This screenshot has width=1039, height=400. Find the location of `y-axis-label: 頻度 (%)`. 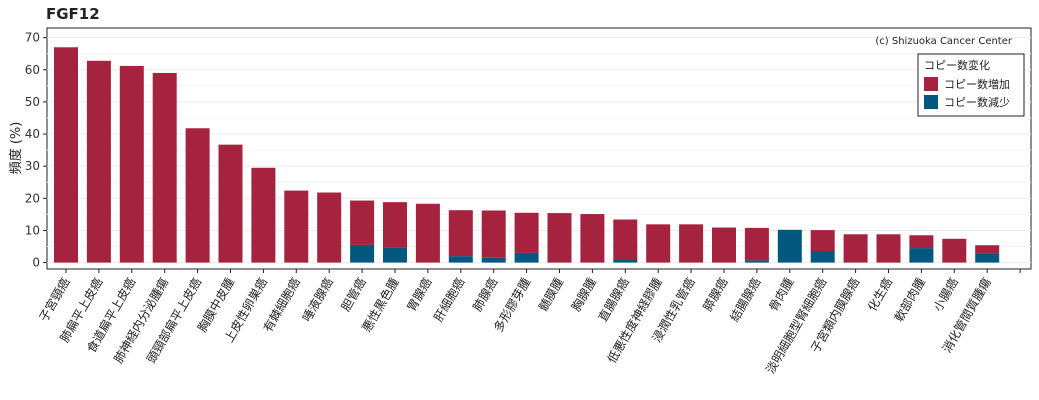

y-axis-label: 頻度 (%) is located at coordinates (16, 148).